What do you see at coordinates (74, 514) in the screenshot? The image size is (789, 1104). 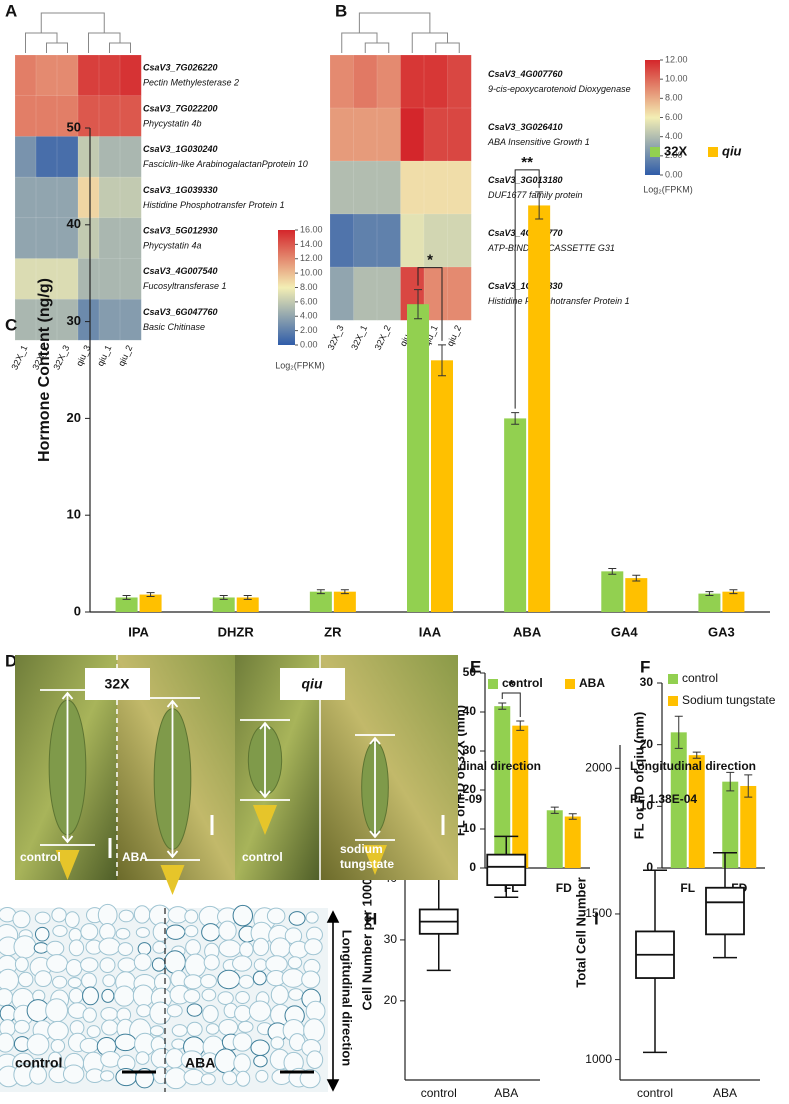 I see `y-tick-label: 10` at bounding box center [74, 514].